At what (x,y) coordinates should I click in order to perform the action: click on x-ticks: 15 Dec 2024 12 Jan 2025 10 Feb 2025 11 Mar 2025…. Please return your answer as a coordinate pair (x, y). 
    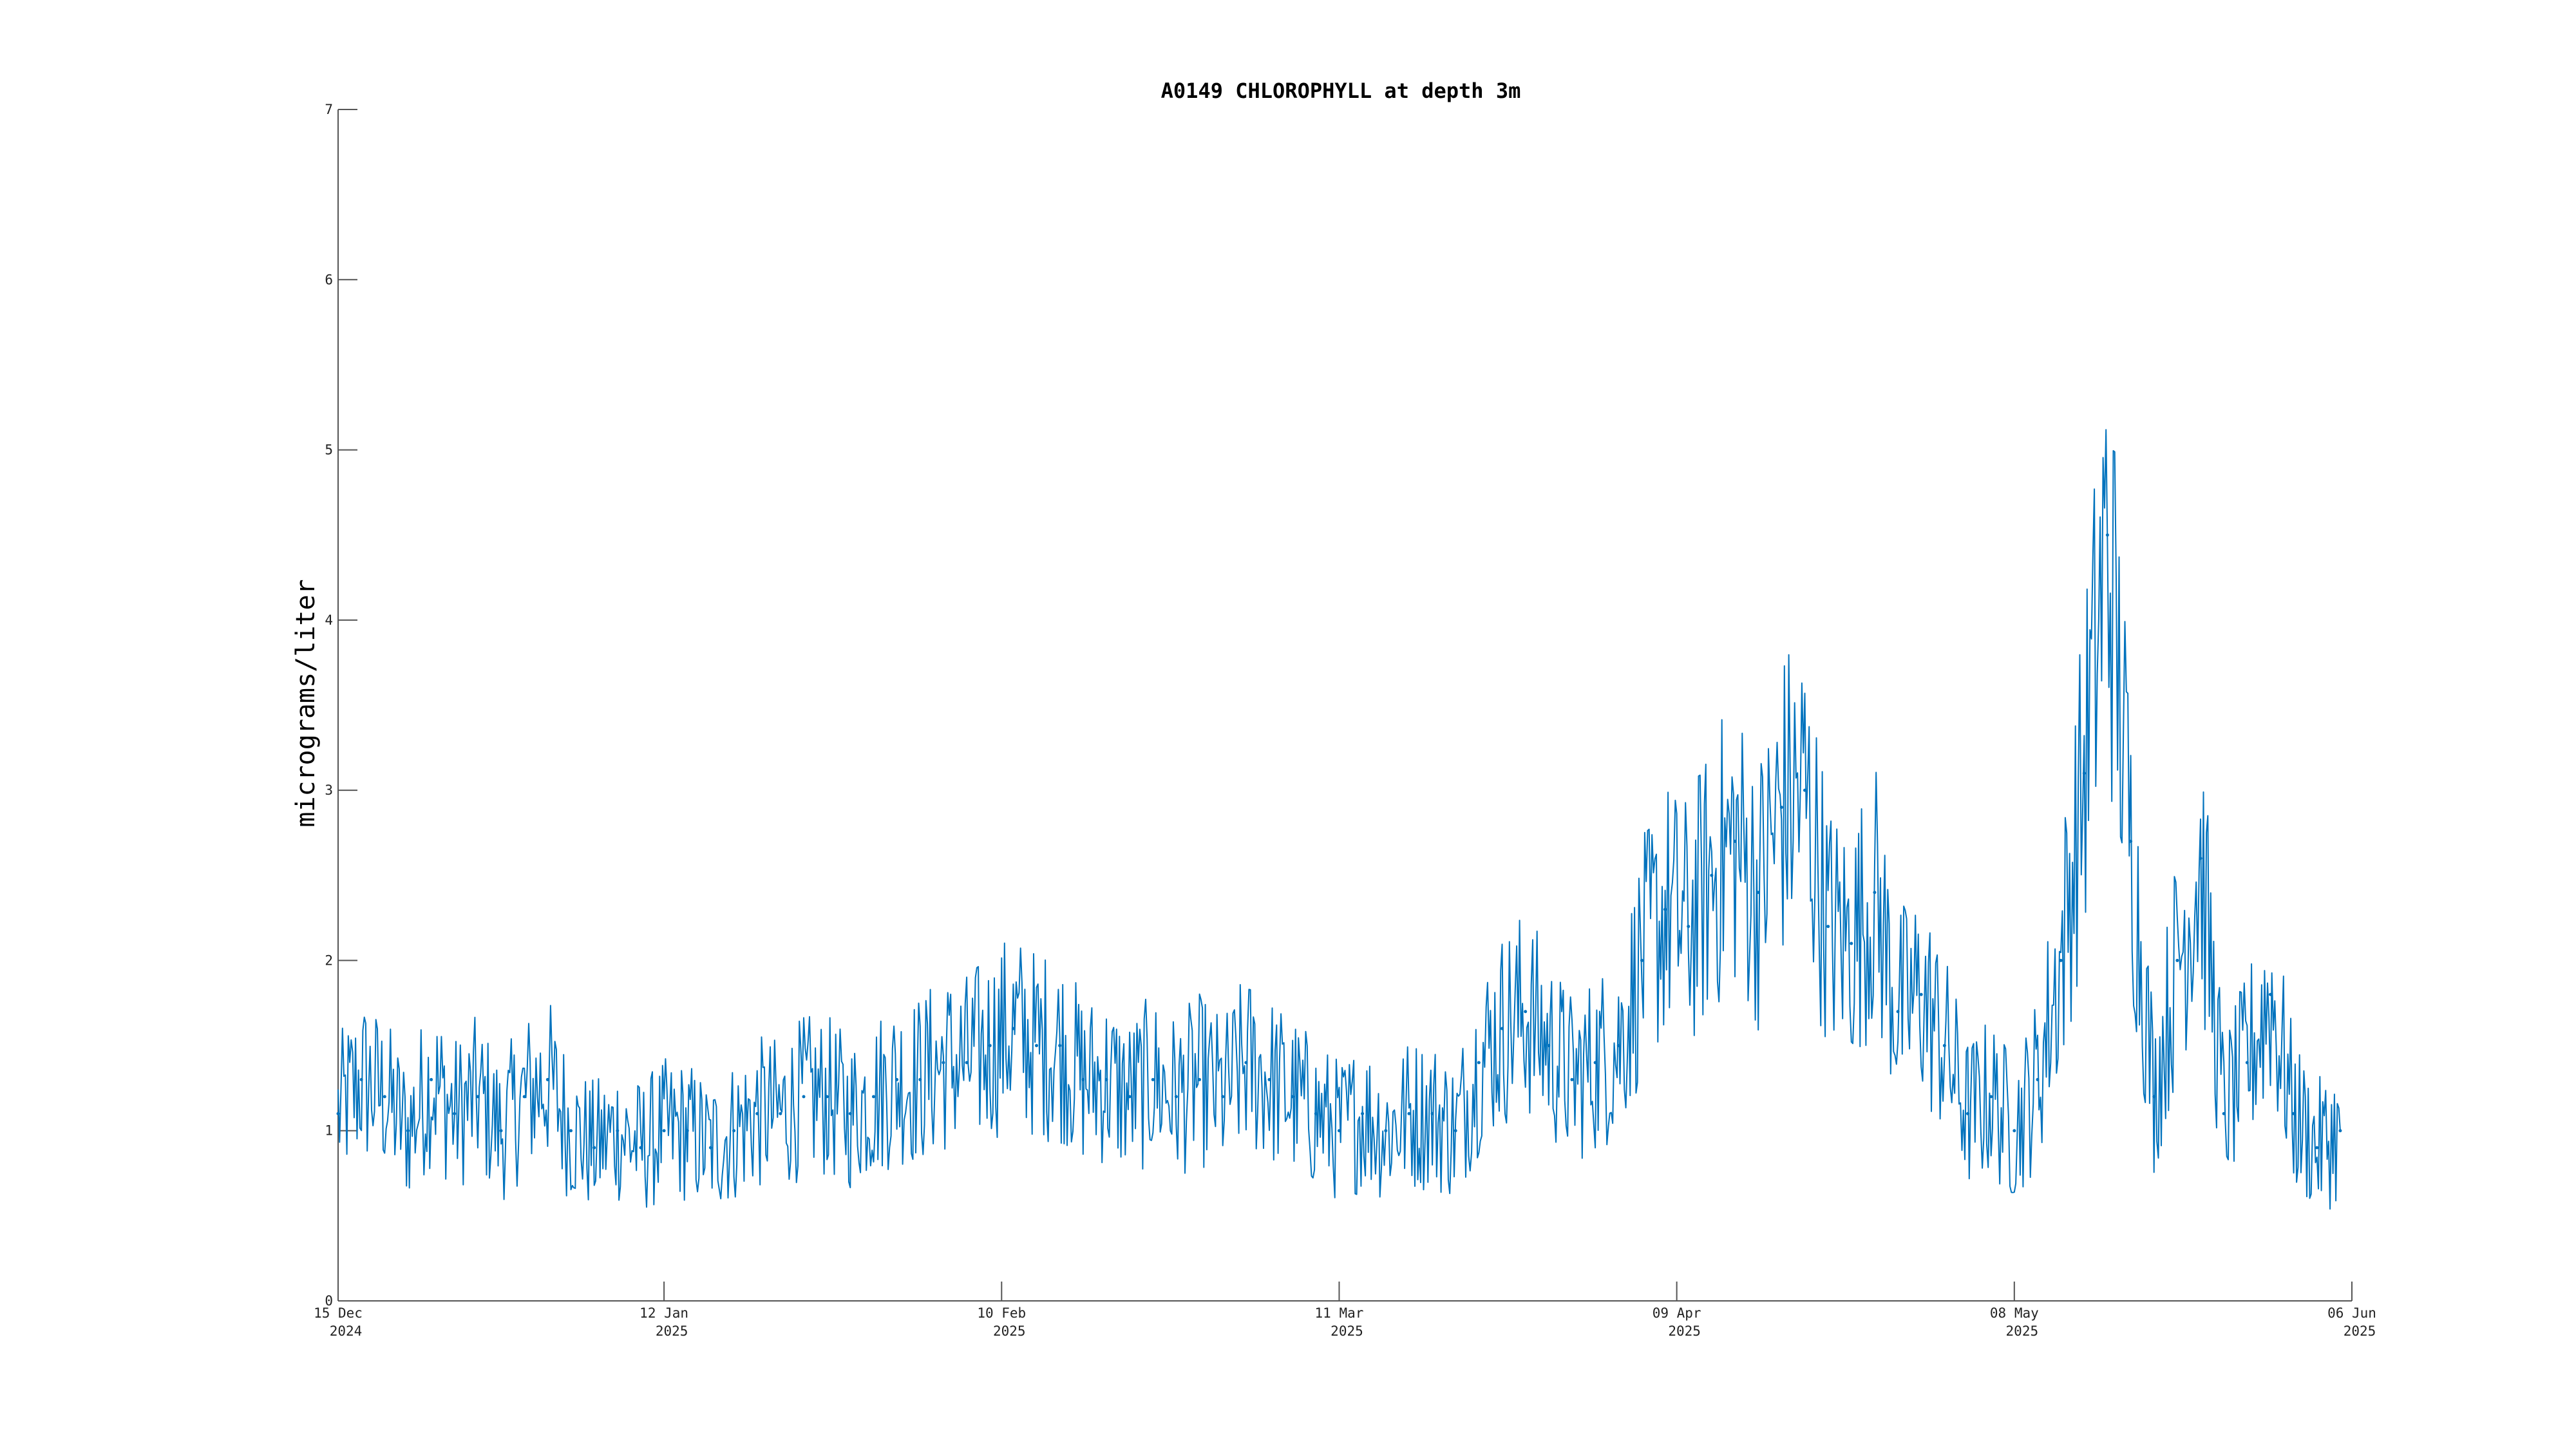
    Looking at the image, I should click on (1345, 1310).